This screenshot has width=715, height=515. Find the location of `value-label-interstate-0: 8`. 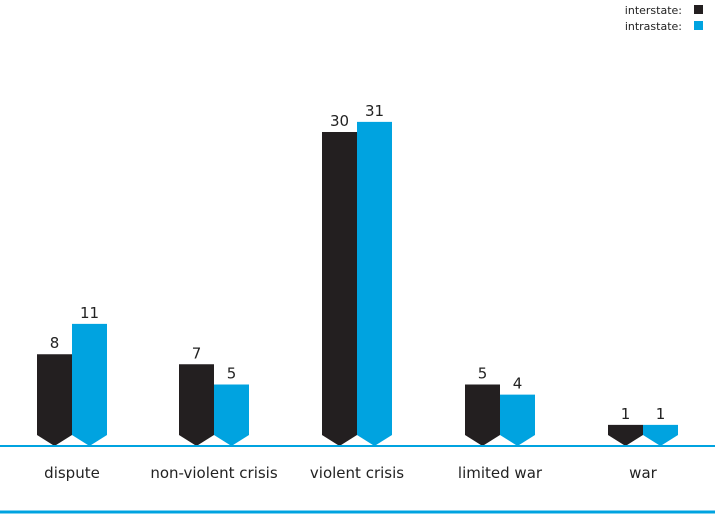

value-label-interstate-0: 8 is located at coordinates (55, 343).